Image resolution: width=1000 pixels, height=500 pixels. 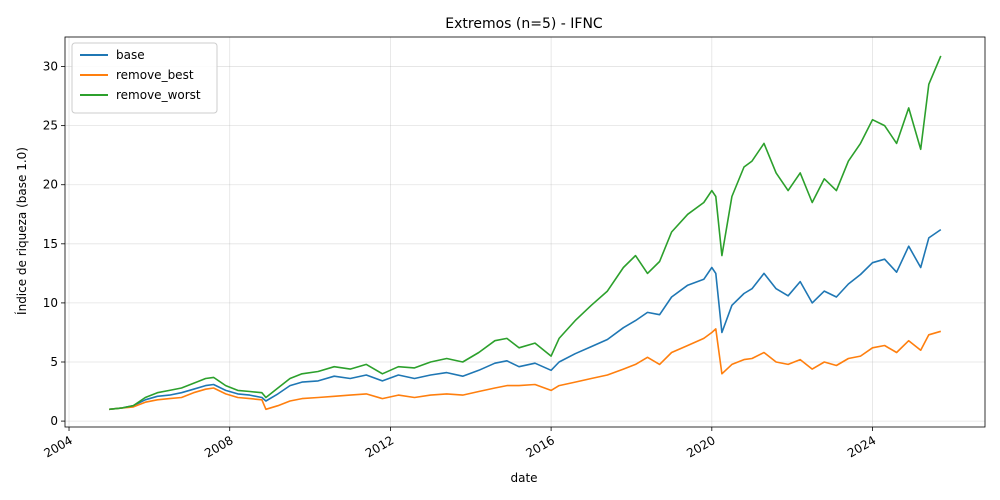 I want to click on x-tick-label: 2004, so click(x=57, y=446).